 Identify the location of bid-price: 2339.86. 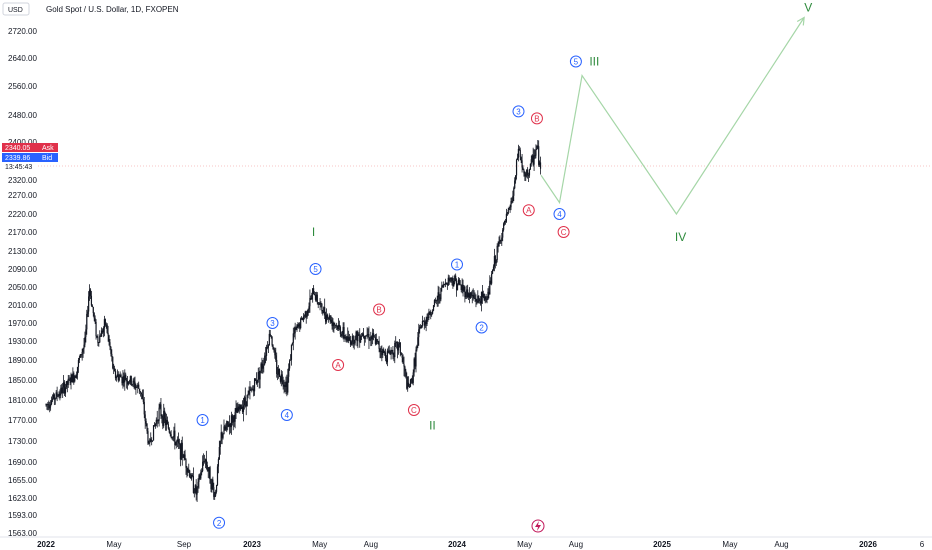
(17, 158).